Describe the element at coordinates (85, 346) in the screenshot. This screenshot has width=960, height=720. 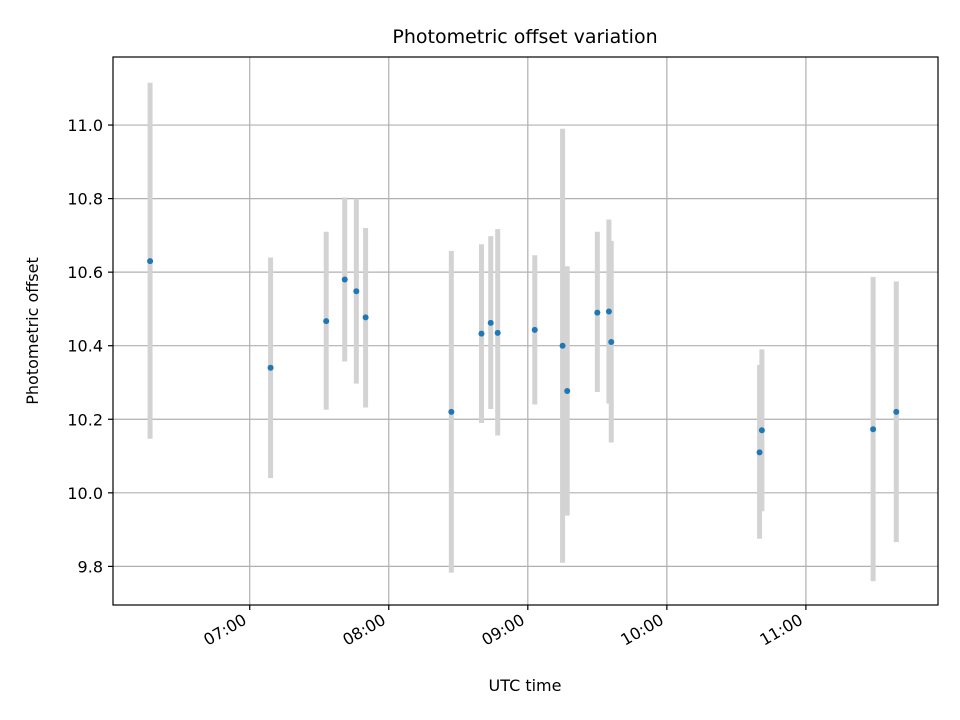
I see `y-tick-label: 10.4` at that location.